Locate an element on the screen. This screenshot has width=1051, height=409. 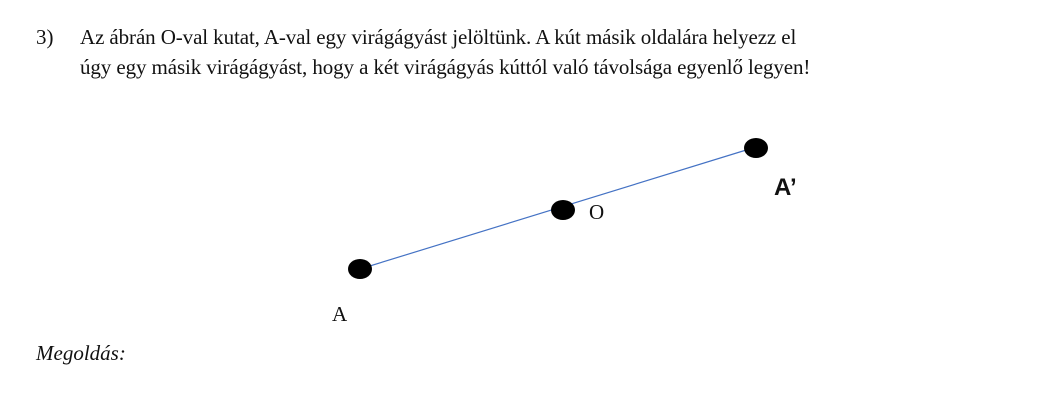
point-a-dot is located at coordinates (360, 269).